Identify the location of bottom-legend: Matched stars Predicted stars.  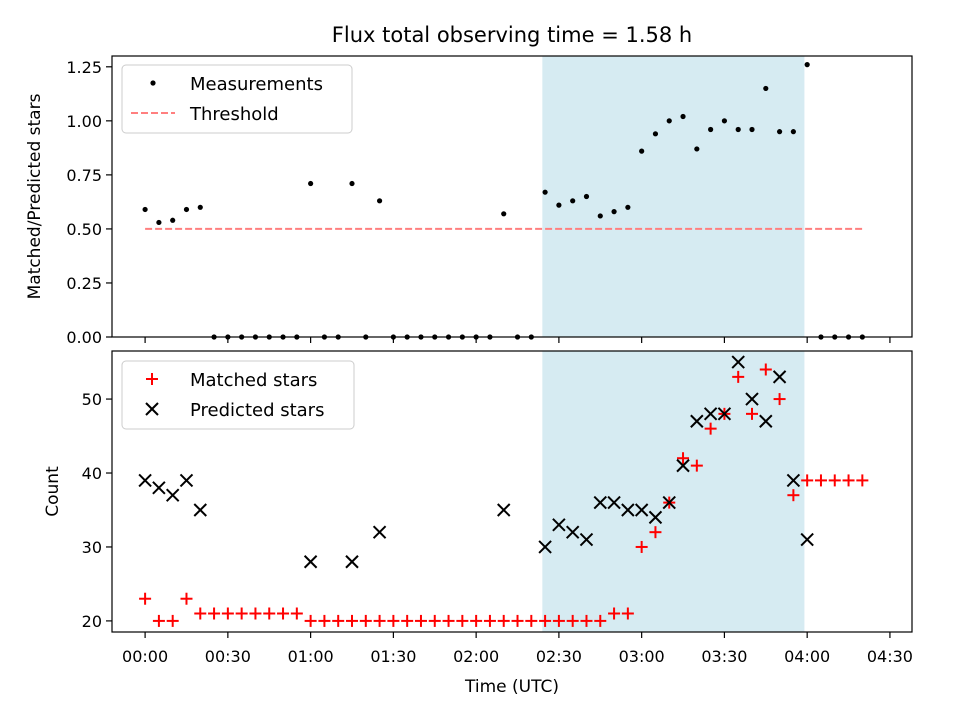
(238, 395).